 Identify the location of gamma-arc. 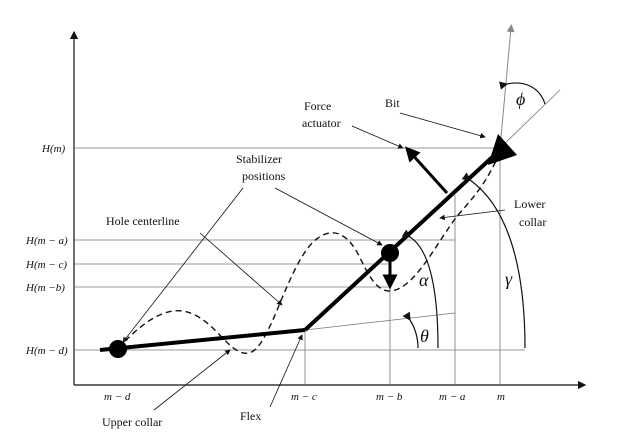
(493, 260).